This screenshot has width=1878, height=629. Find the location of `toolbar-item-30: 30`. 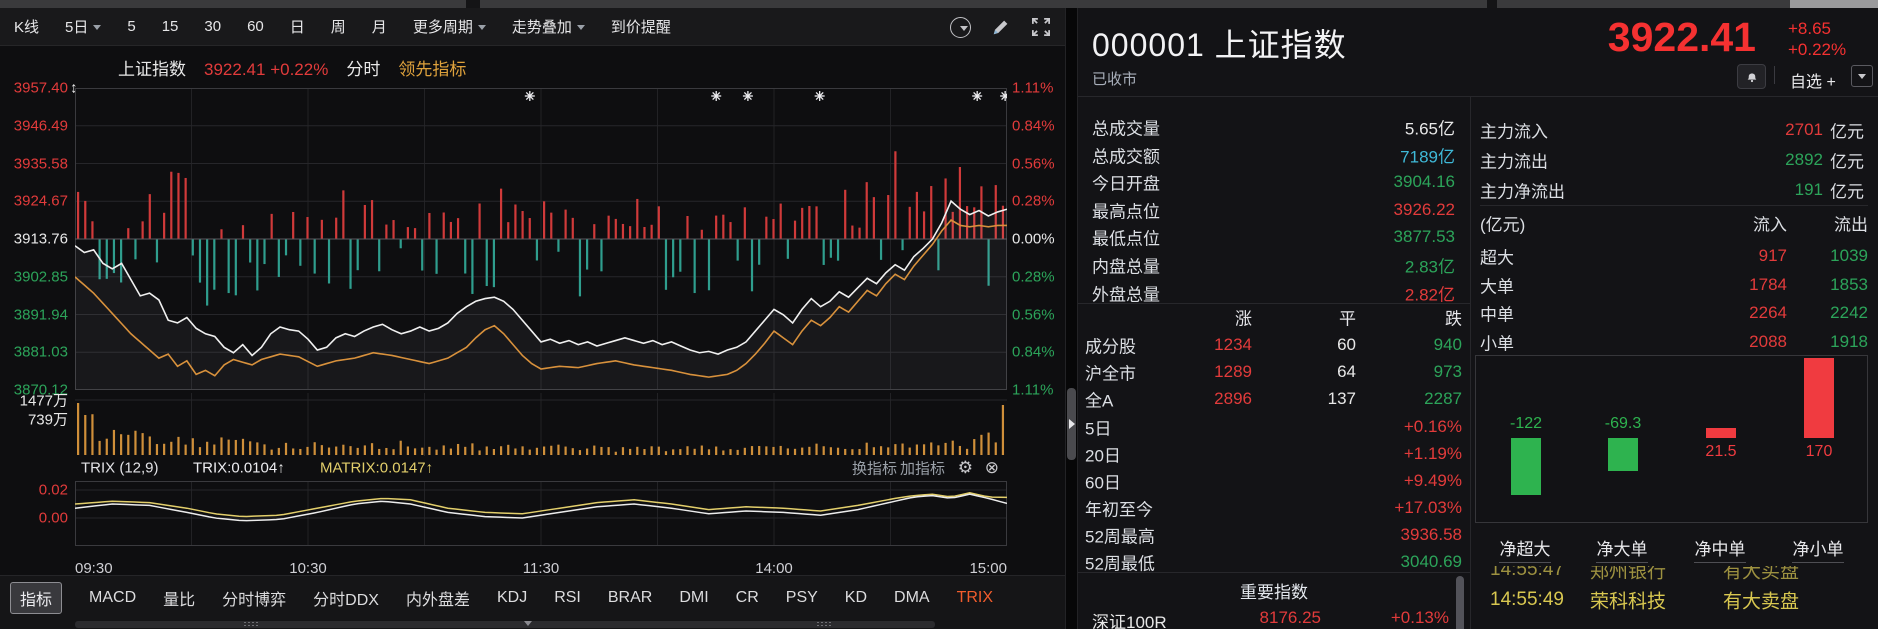

toolbar-item-30: 30 is located at coordinates (212, 26).